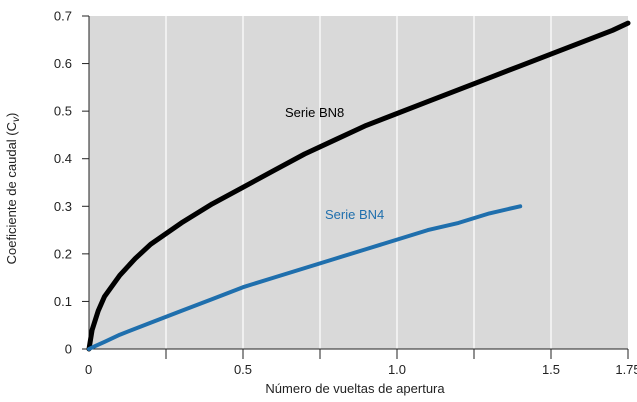 The image size is (637, 402). What do you see at coordinates (334, 163) in the screenshot?
I see `series-labels: Serie BN8 Serie BN4` at bounding box center [334, 163].